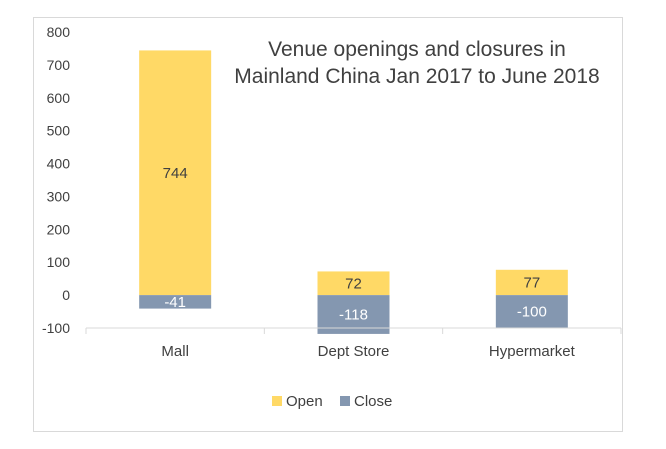  I want to click on y-tick-label: 500, so click(59, 131).